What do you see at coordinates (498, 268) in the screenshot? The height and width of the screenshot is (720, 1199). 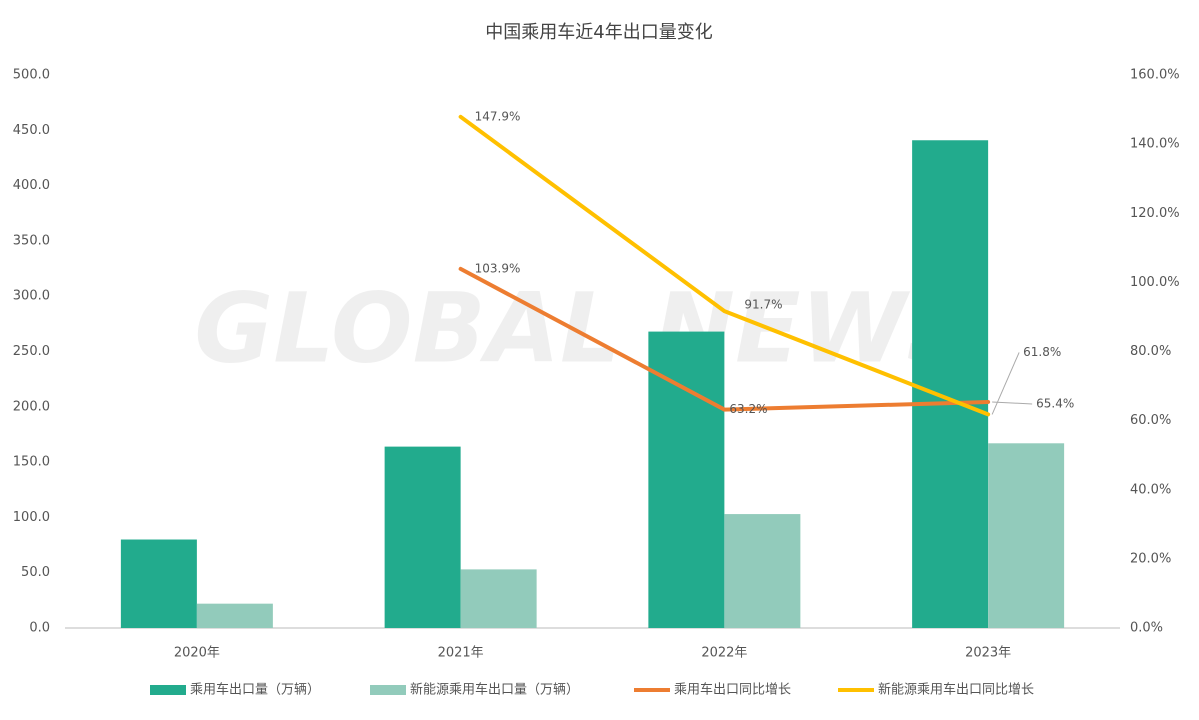 I see `data-label: 103.9%` at bounding box center [498, 268].